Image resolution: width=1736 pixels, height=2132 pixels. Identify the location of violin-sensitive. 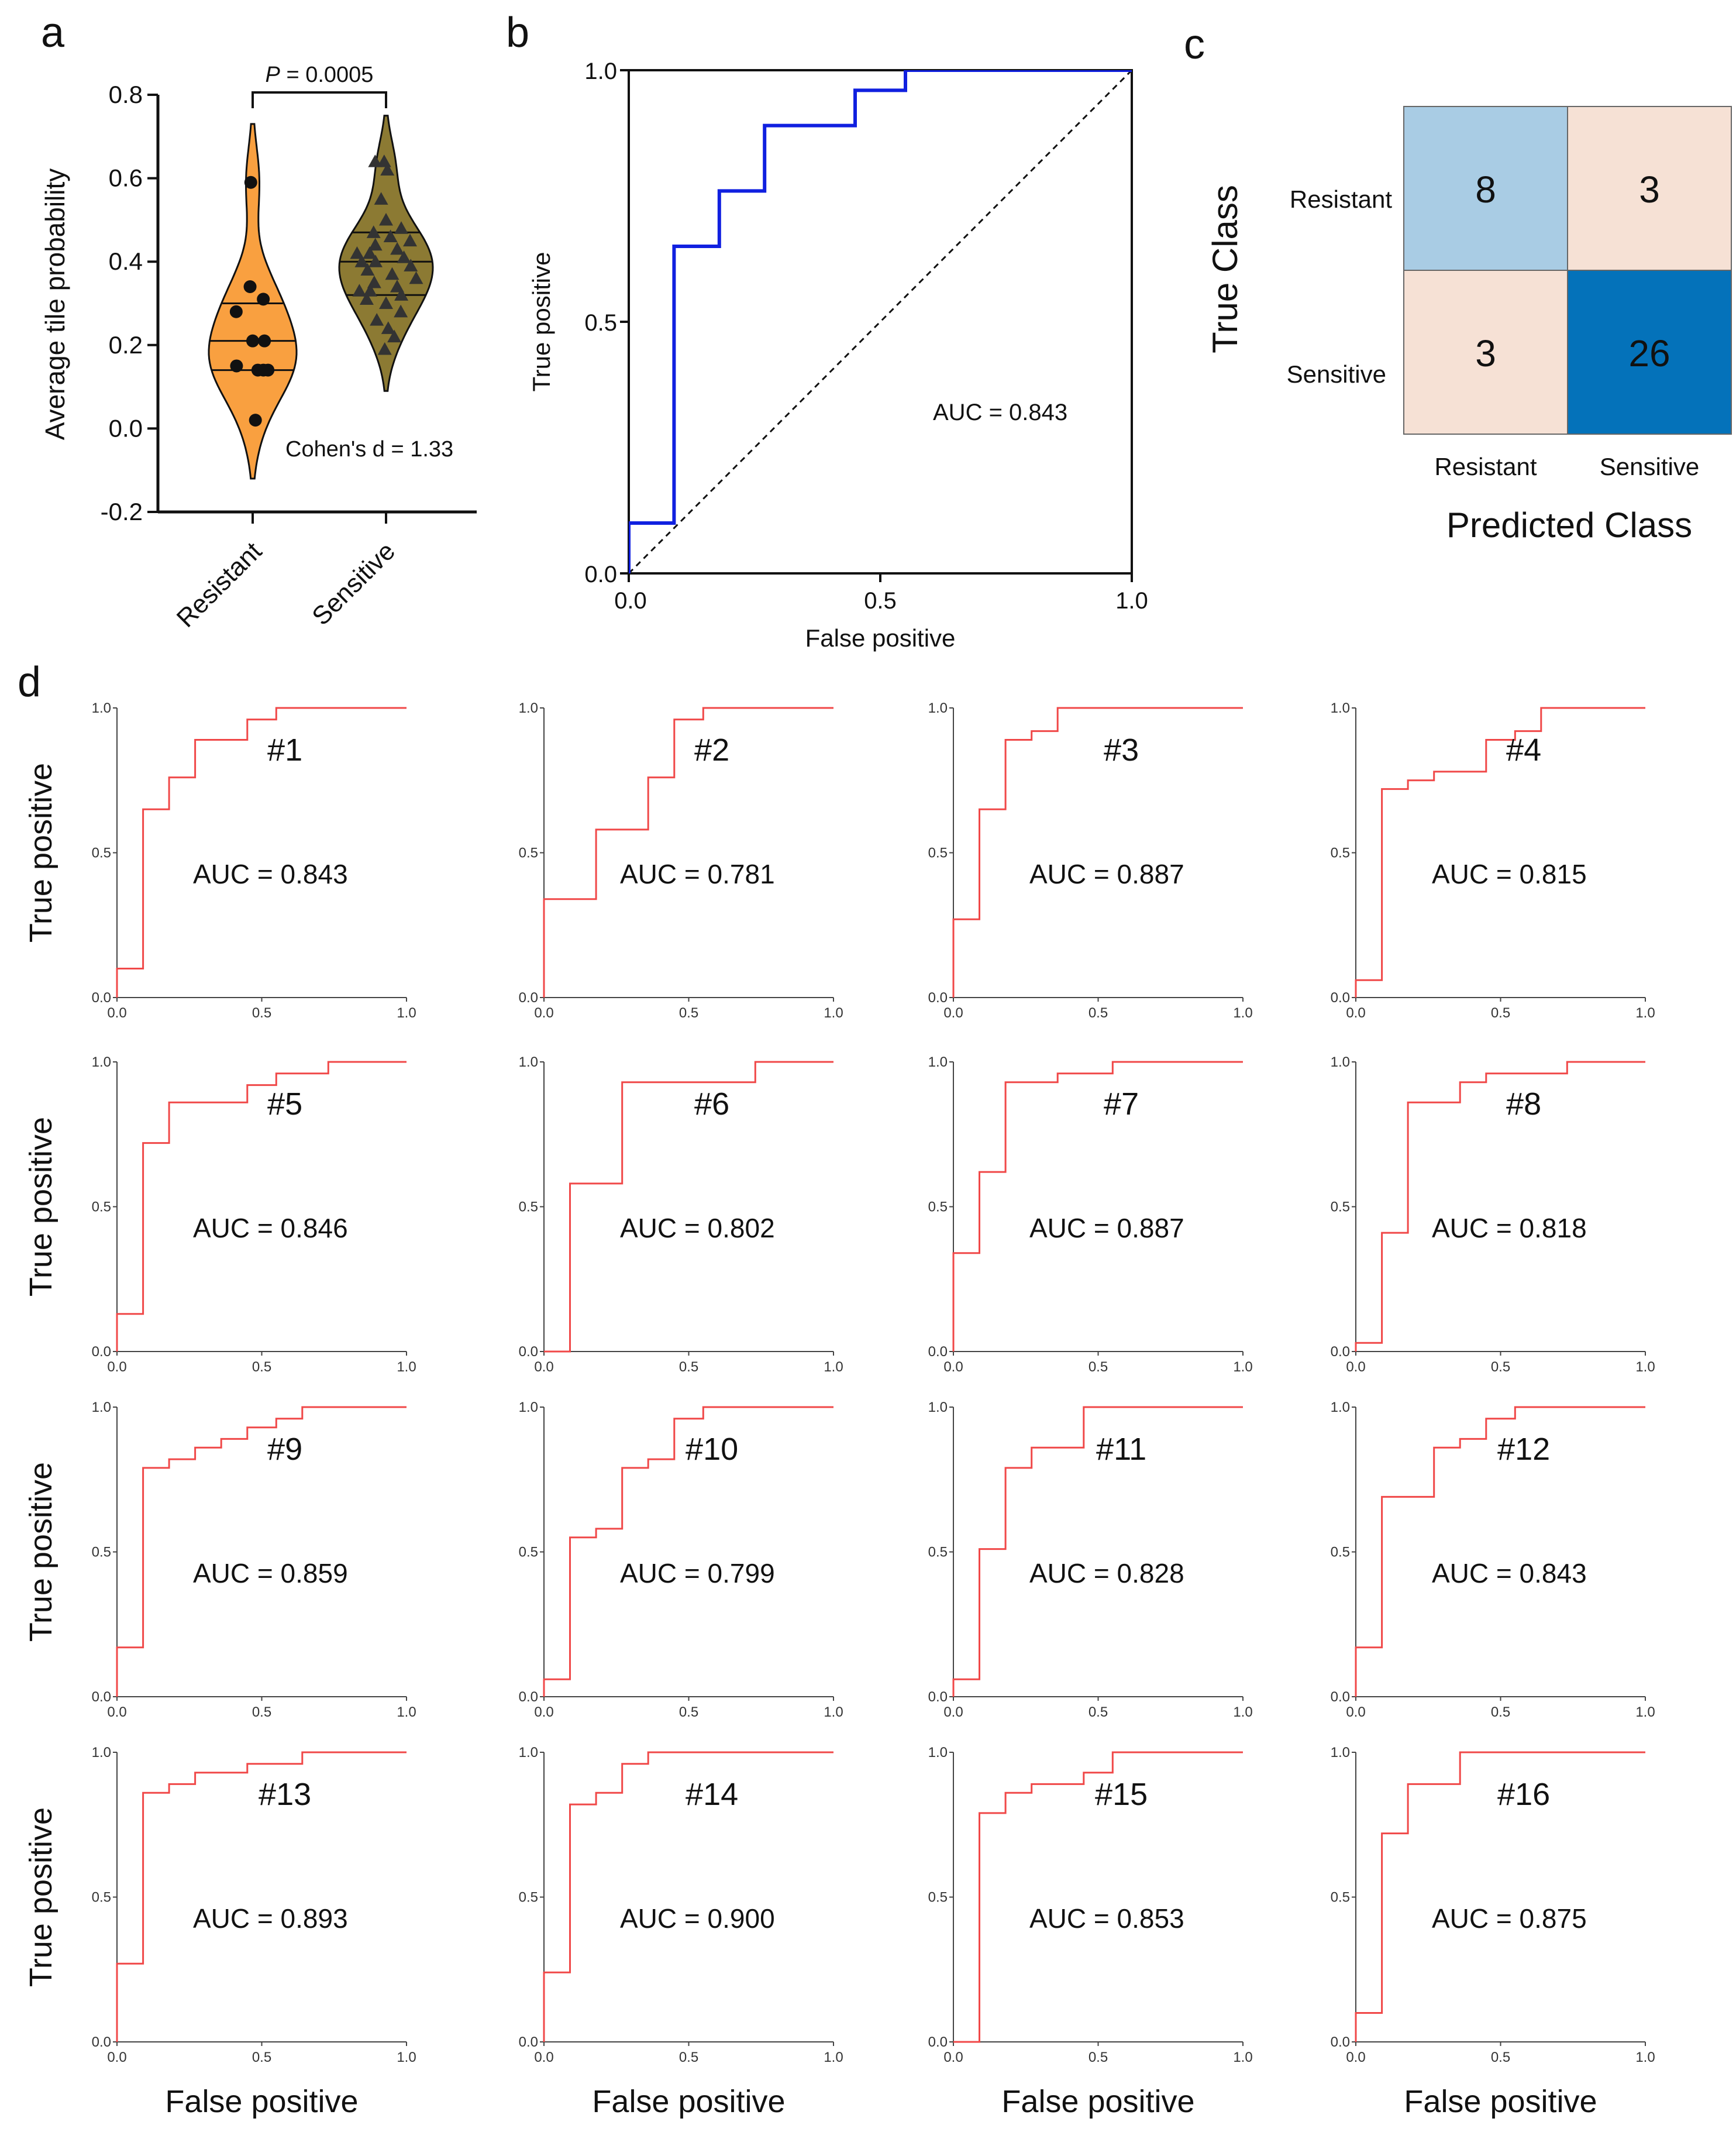
(386, 254).